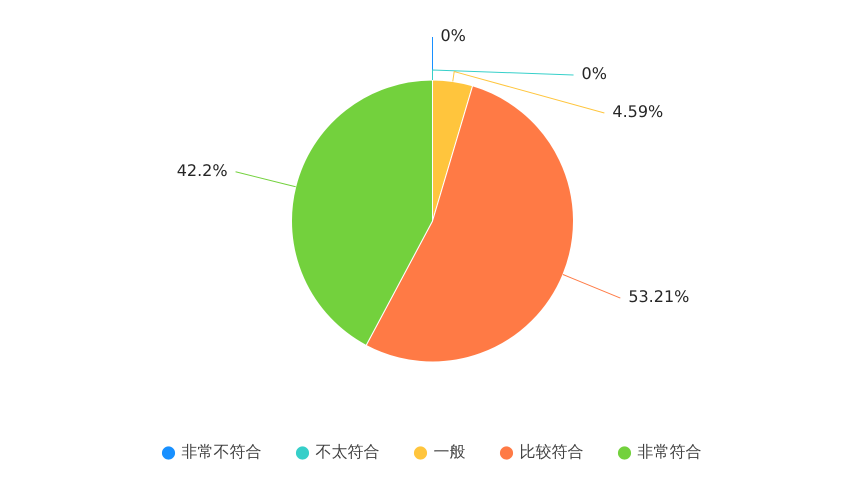 Image resolution: width=865 pixels, height=490 pixels. Describe the element at coordinates (222, 452) in the screenshot. I see `legend-label: 非常不符合` at that location.